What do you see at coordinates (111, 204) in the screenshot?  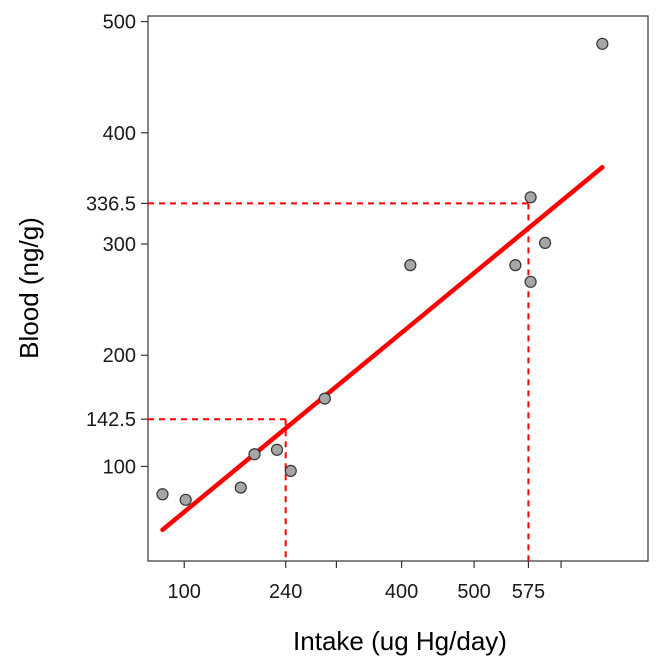 I see `y-tick-label: 336.5` at bounding box center [111, 204].